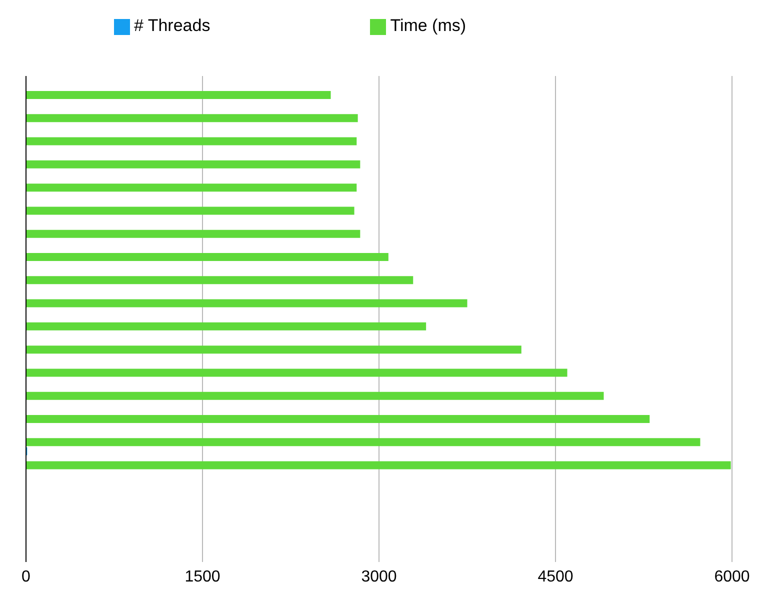 This screenshot has height=600, width=766. What do you see at coordinates (26, 577) in the screenshot?
I see `x-tick-label: 0` at bounding box center [26, 577].